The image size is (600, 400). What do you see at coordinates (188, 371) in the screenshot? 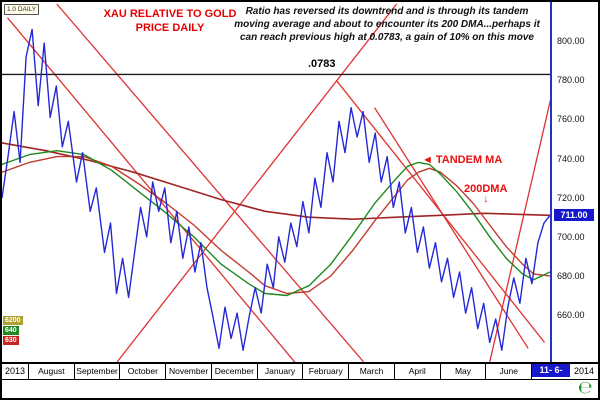
I see `x-axis-month: November` at bounding box center [188, 371].